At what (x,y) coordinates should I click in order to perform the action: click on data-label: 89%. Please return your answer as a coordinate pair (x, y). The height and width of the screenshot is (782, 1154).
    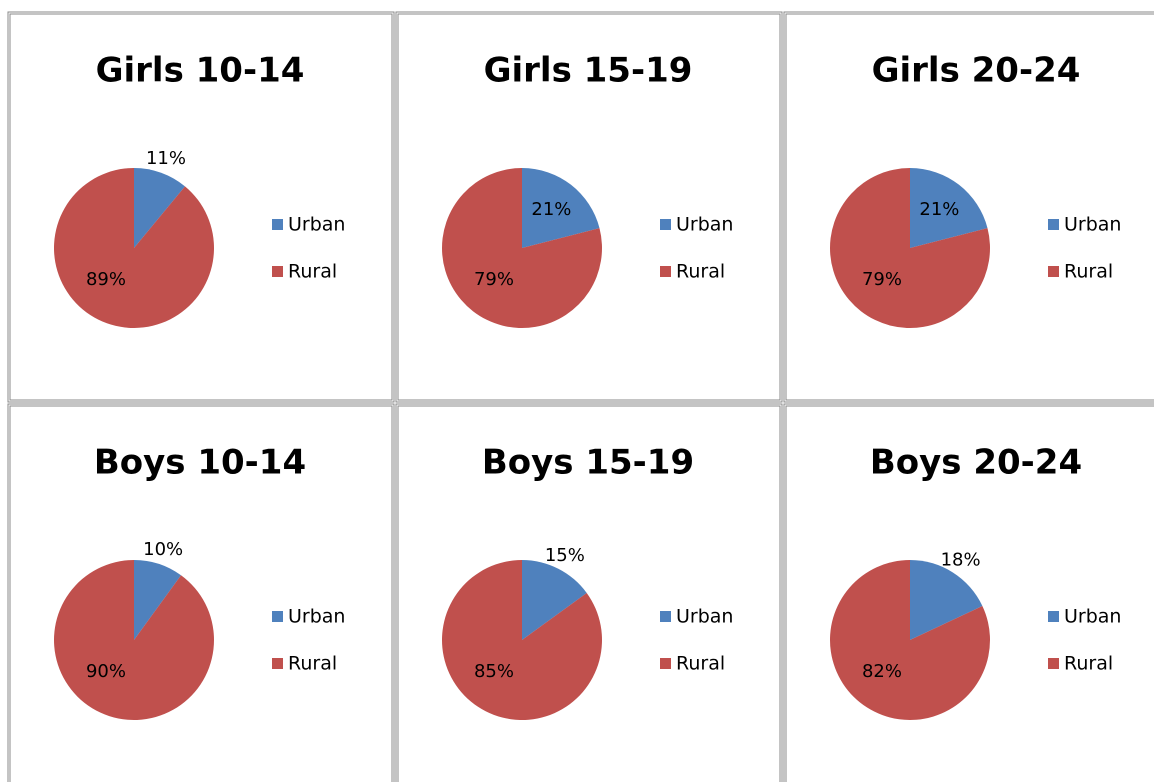
    Looking at the image, I should click on (106, 279).